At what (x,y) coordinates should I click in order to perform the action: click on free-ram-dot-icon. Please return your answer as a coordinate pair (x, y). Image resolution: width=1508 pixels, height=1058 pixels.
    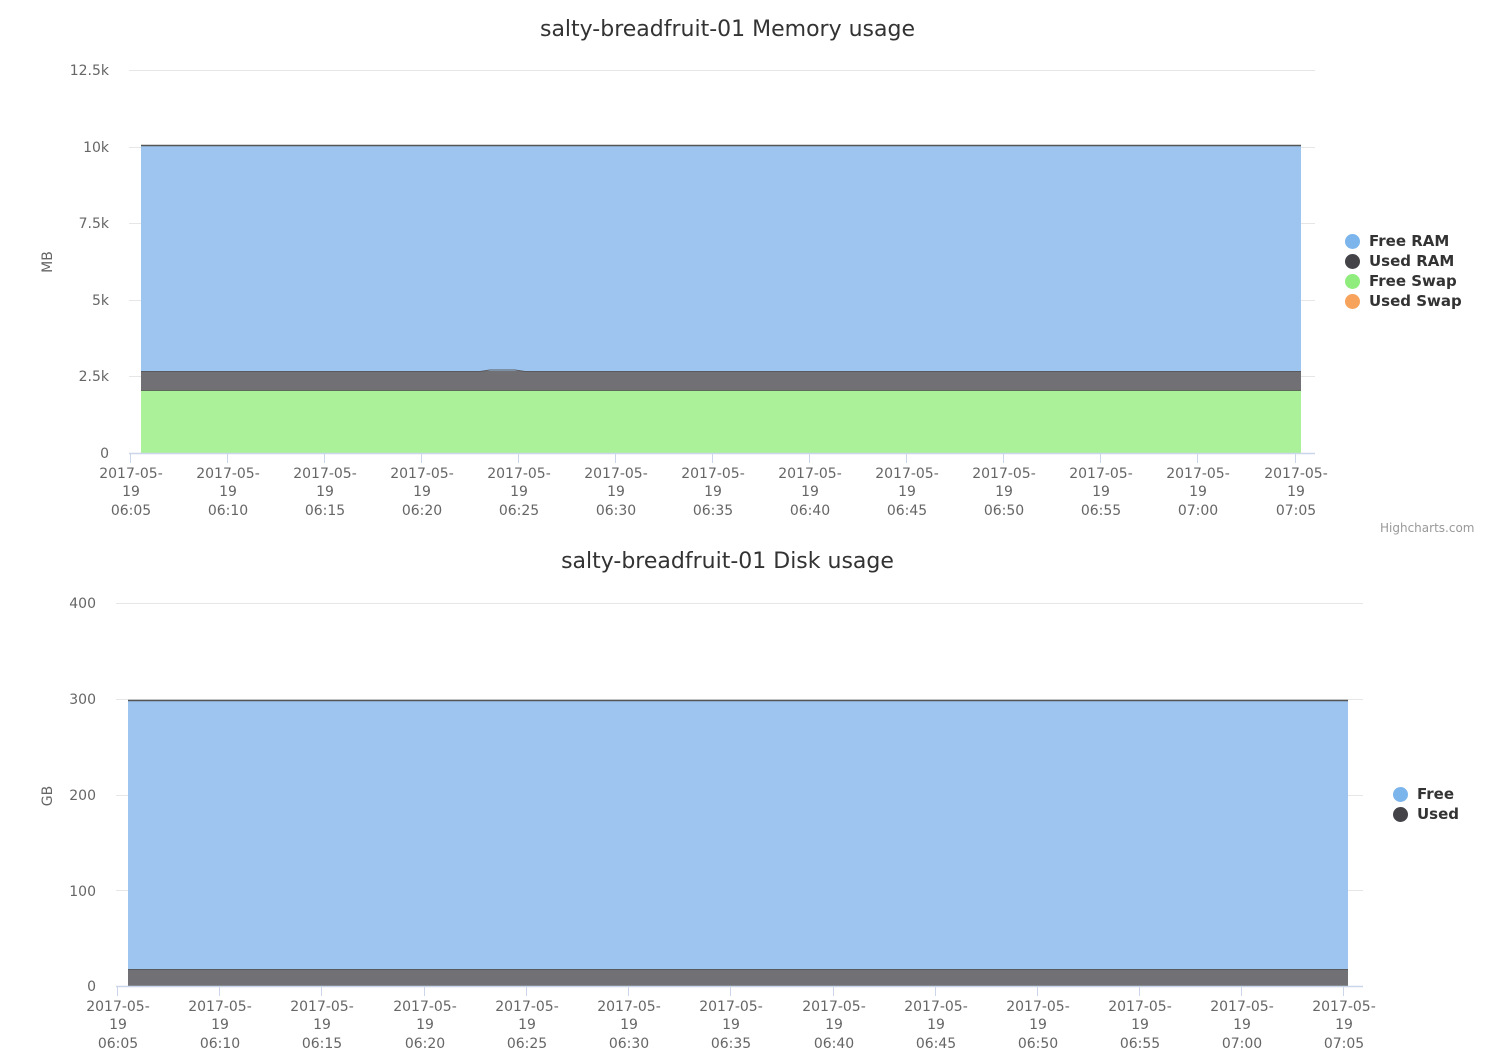
    Looking at the image, I should click on (1352, 241).